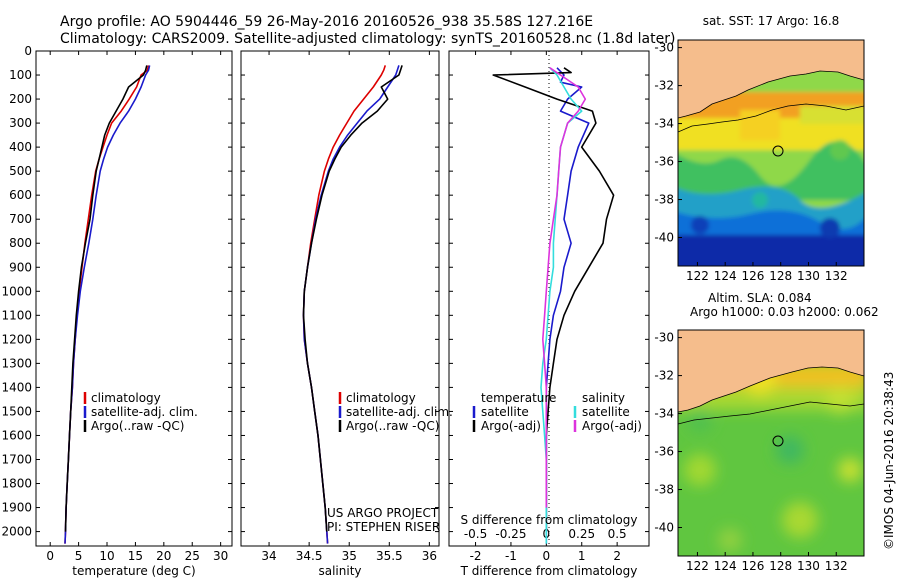 This screenshot has width=900, height=580. I want to click on depth-tick-label: 700, so click(20, 219).